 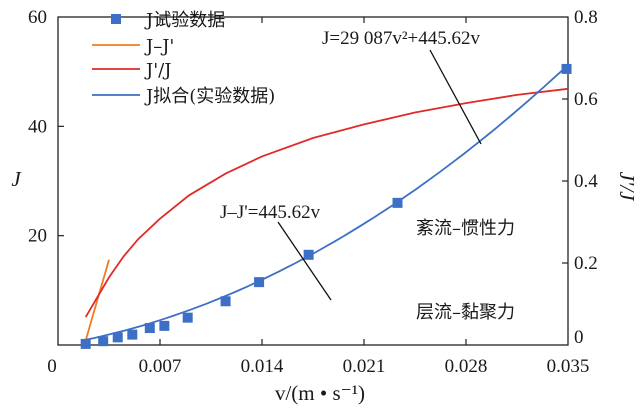 I want to click on x-tick-label: 0.007, so click(x=160, y=366).